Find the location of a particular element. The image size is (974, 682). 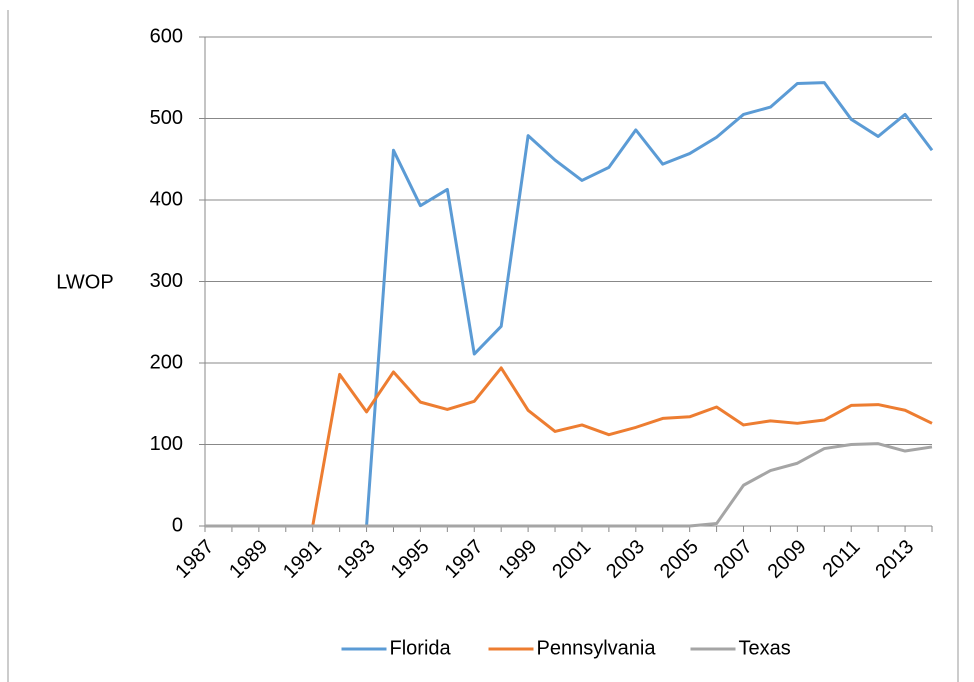

x-tick-label: 2007 is located at coordinates (733, 559).